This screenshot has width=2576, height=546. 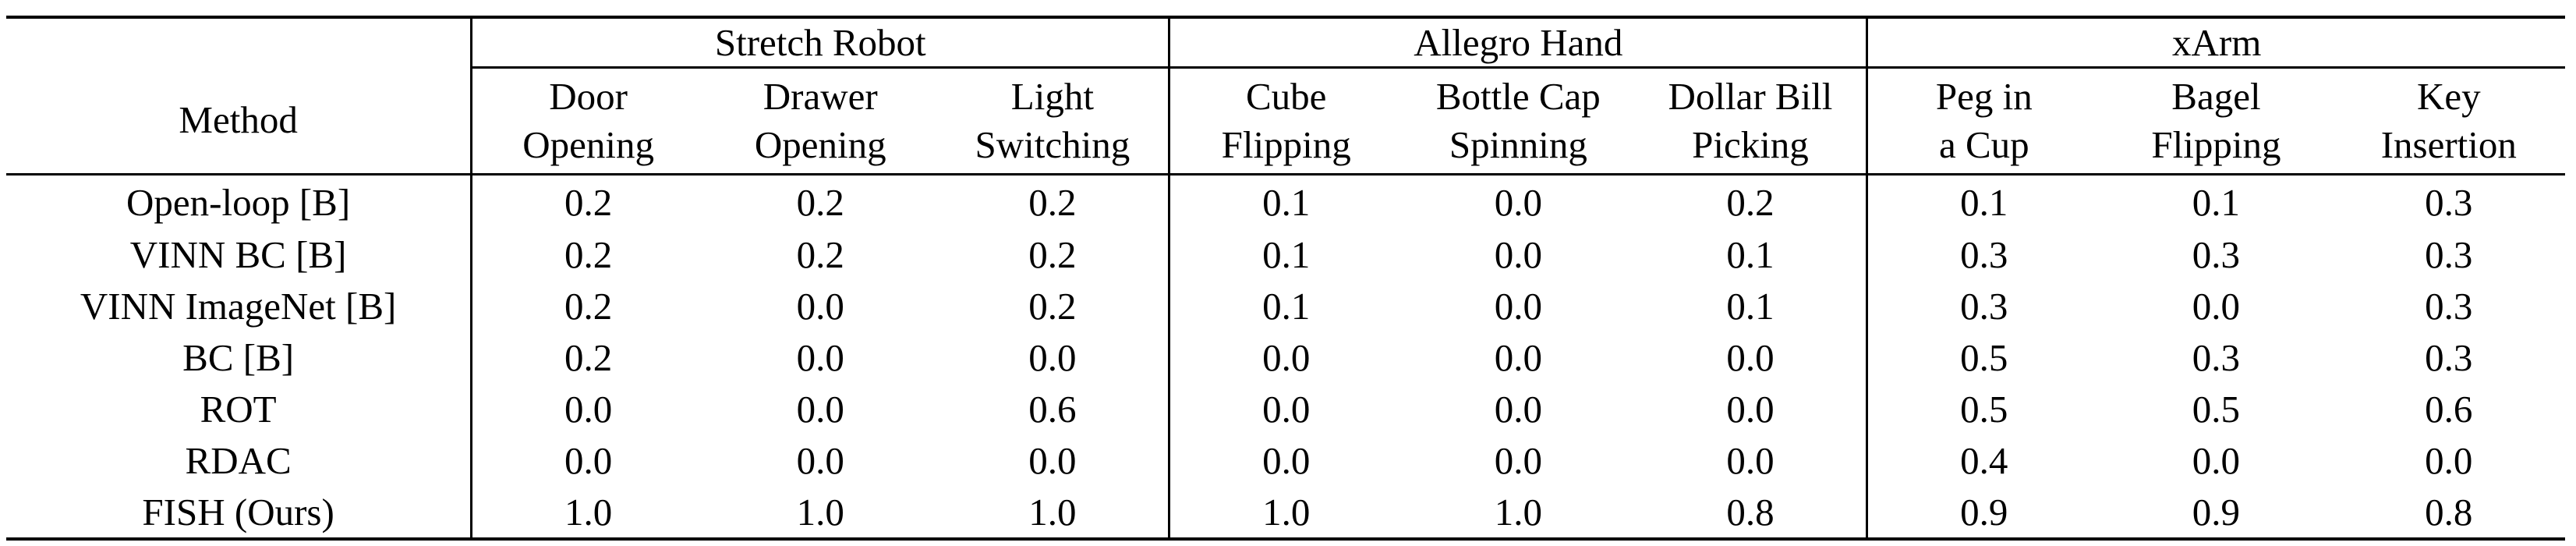 I want to click on group-header-allegro-hand: Allegro Hand, so click(x=1519, y=43).